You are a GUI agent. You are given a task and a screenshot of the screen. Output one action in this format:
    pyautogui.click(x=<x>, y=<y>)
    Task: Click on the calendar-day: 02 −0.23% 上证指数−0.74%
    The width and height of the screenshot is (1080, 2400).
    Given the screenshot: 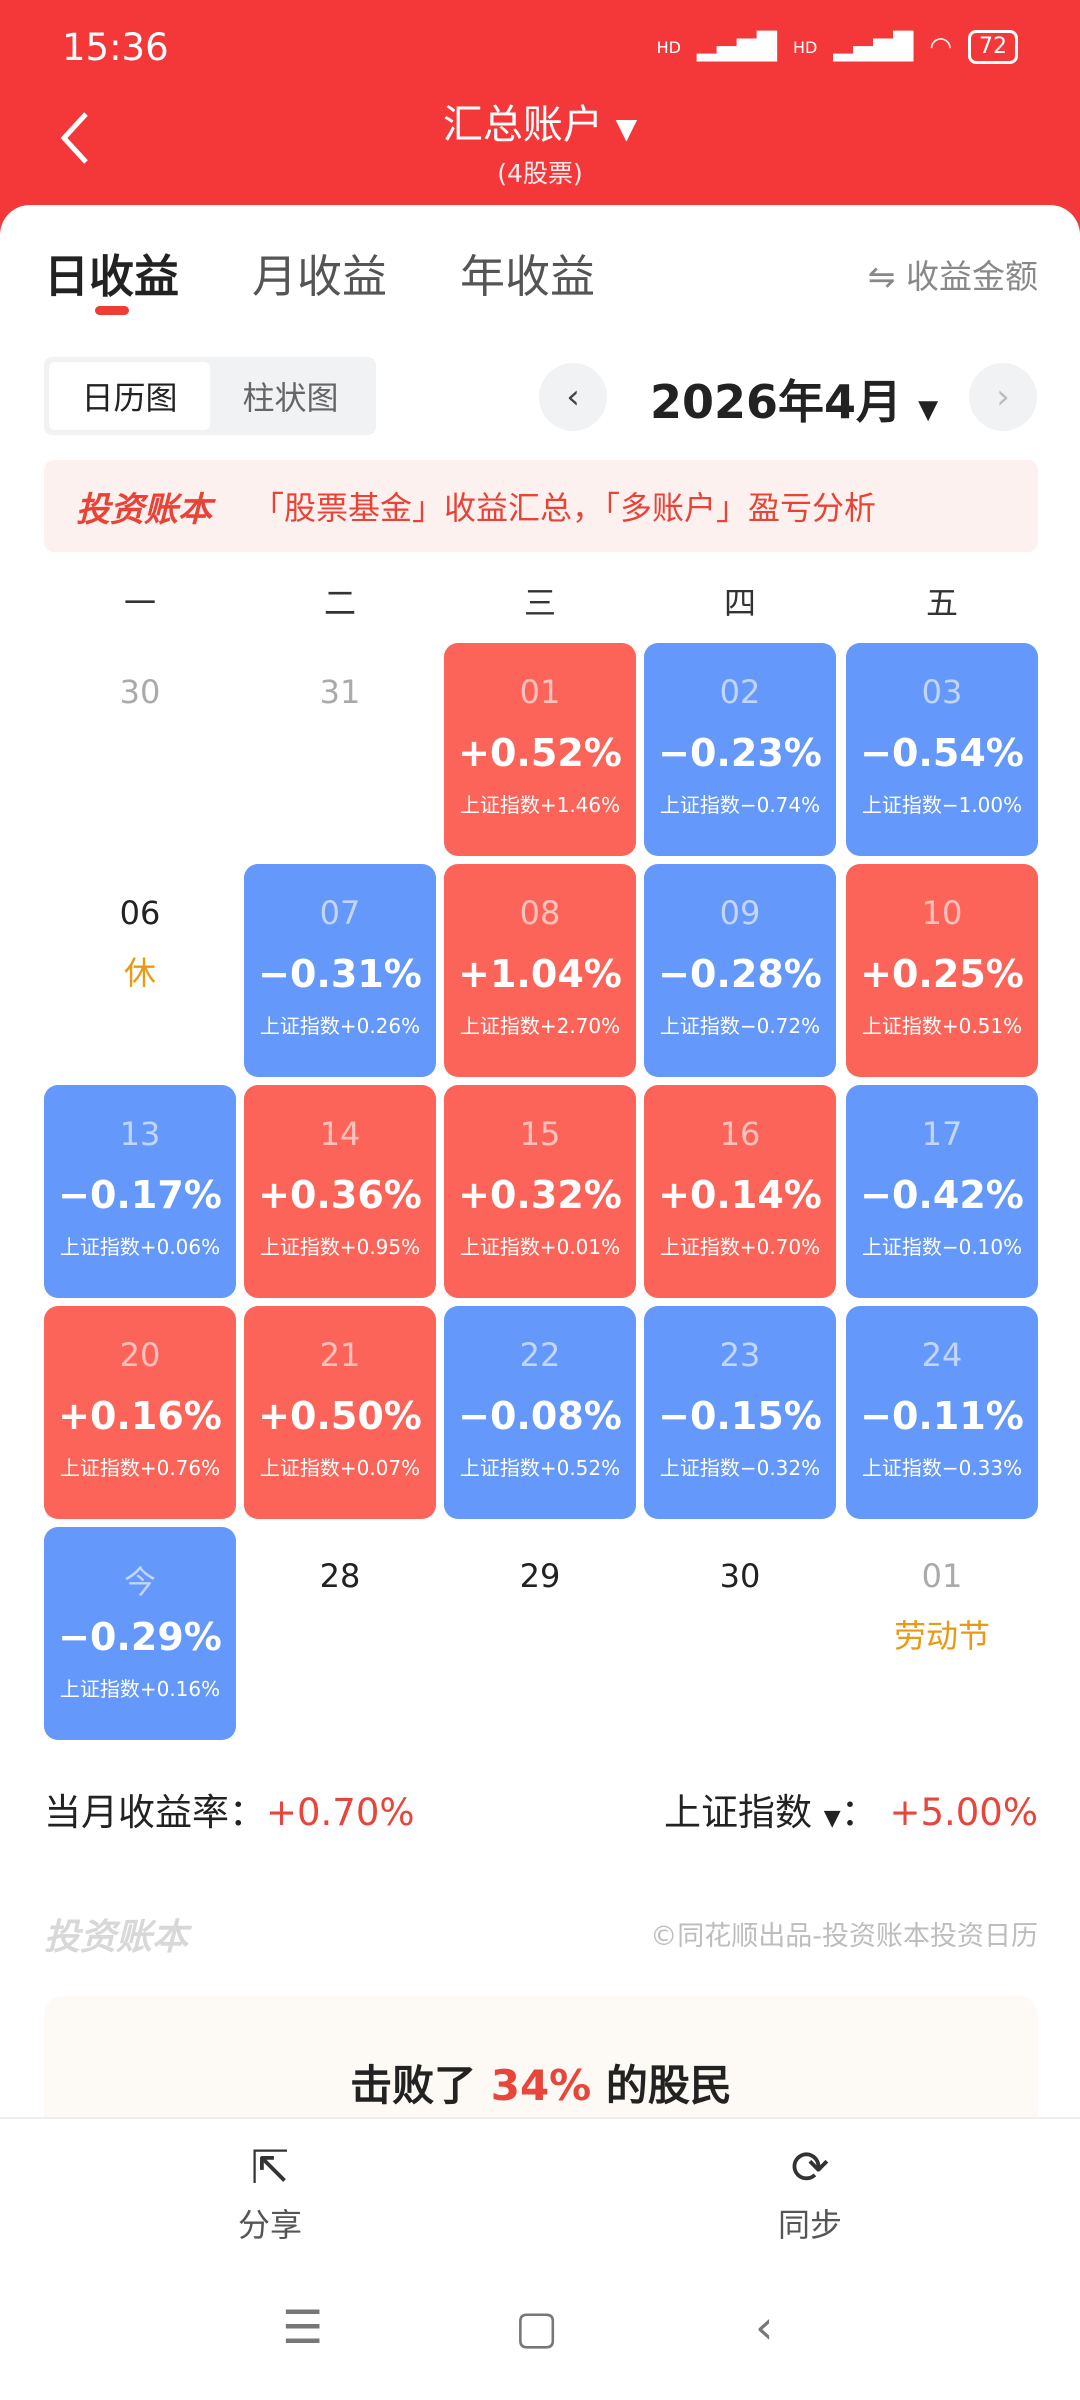 What is the action you would take?
    pyautogui.click(x=740, y=749)
    